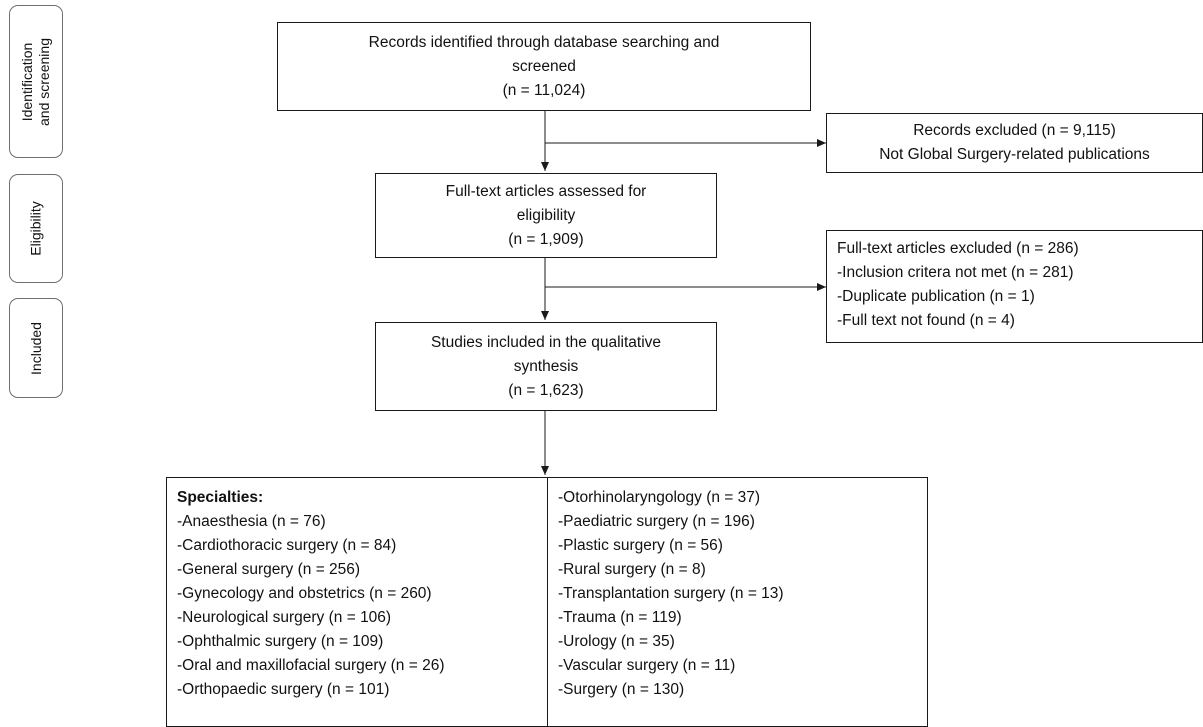  Describe the element at coordinates (284, 617) in the screenshot. I see `specialty-item: -Neurological surgery (n = 106)` at that location.